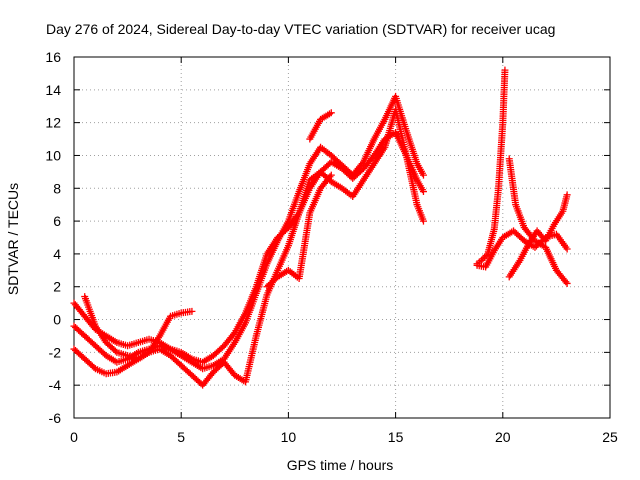  What do you see at coordinates (396, 437) in the screenshot?
I see `x-tick-label: 15` at bounding box center [396, 437].